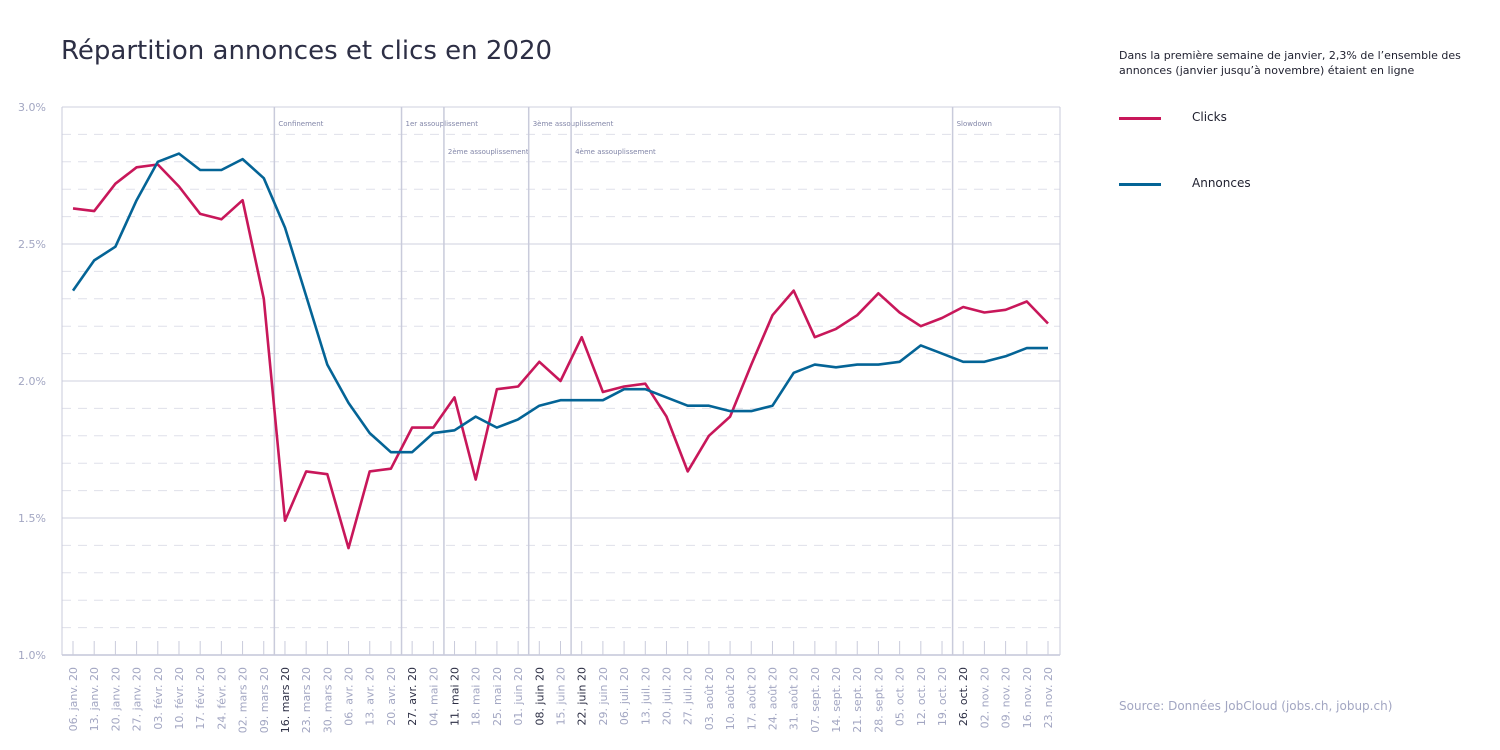  What do you see at coordinates (243, 700) in the screenshot?
I see `x-tick-label: 02. mars 20` at bounding box center [243, 700].